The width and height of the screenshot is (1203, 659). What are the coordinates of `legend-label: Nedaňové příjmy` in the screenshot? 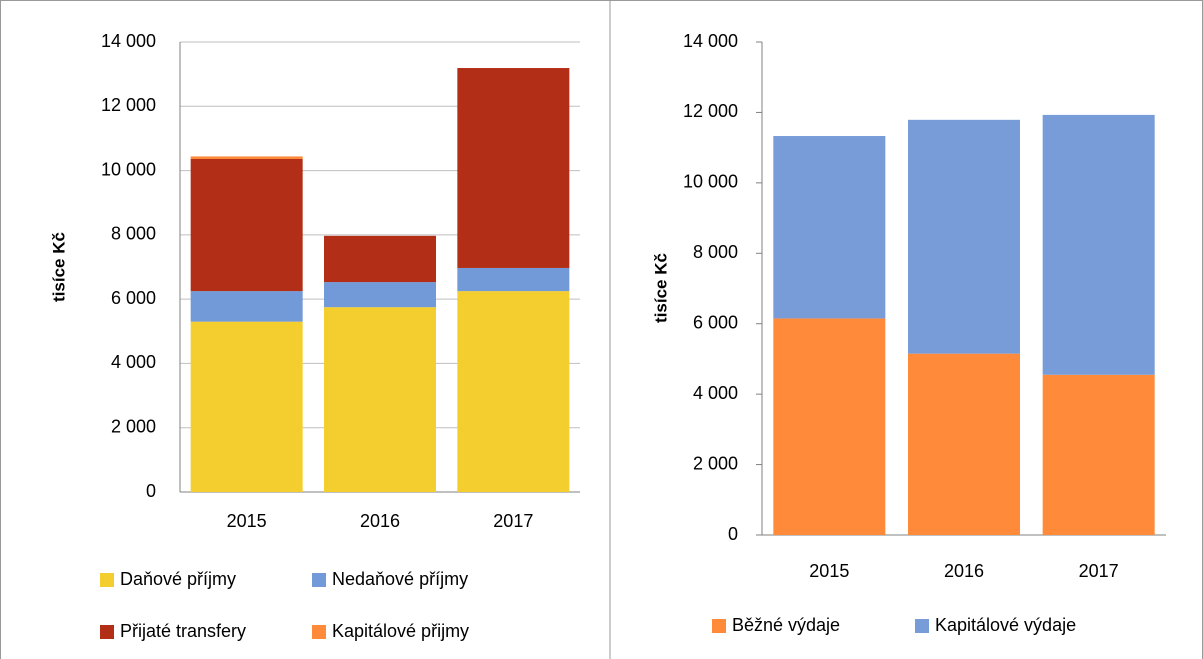 It's located at (400, 579).